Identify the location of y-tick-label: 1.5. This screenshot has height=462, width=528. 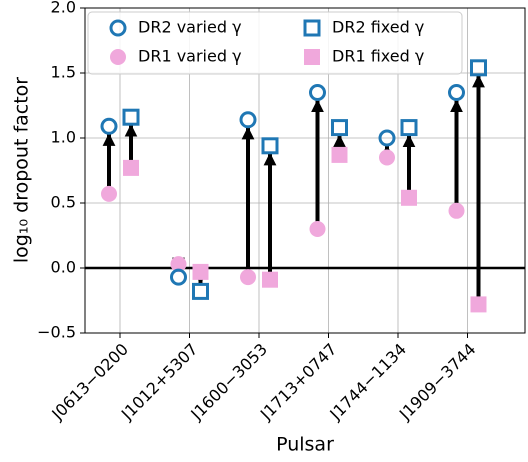
(63, 72).